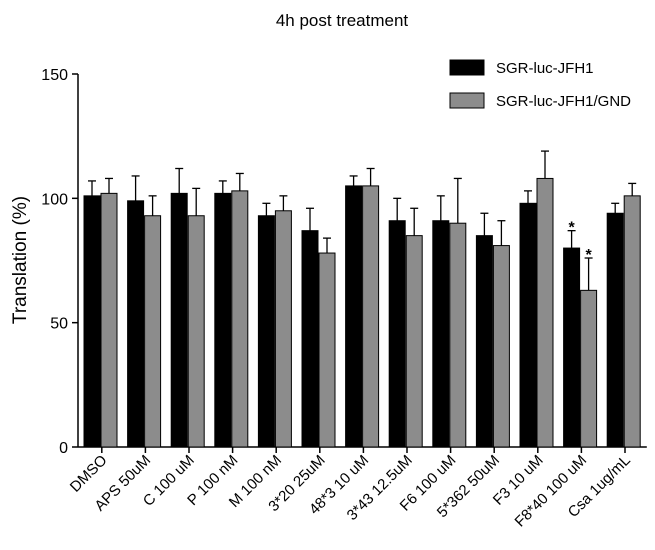 This screenshot has height=550, width=655. Describe the element at coordinates (54, 199) in the screenshot. I see `y-tick-label: 100` at that location.